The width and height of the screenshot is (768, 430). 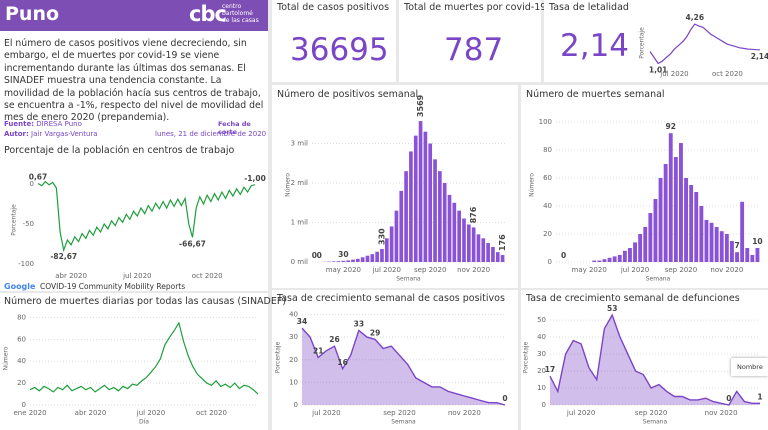 I want to click on data-label: 30, so click(x=343, y=254).